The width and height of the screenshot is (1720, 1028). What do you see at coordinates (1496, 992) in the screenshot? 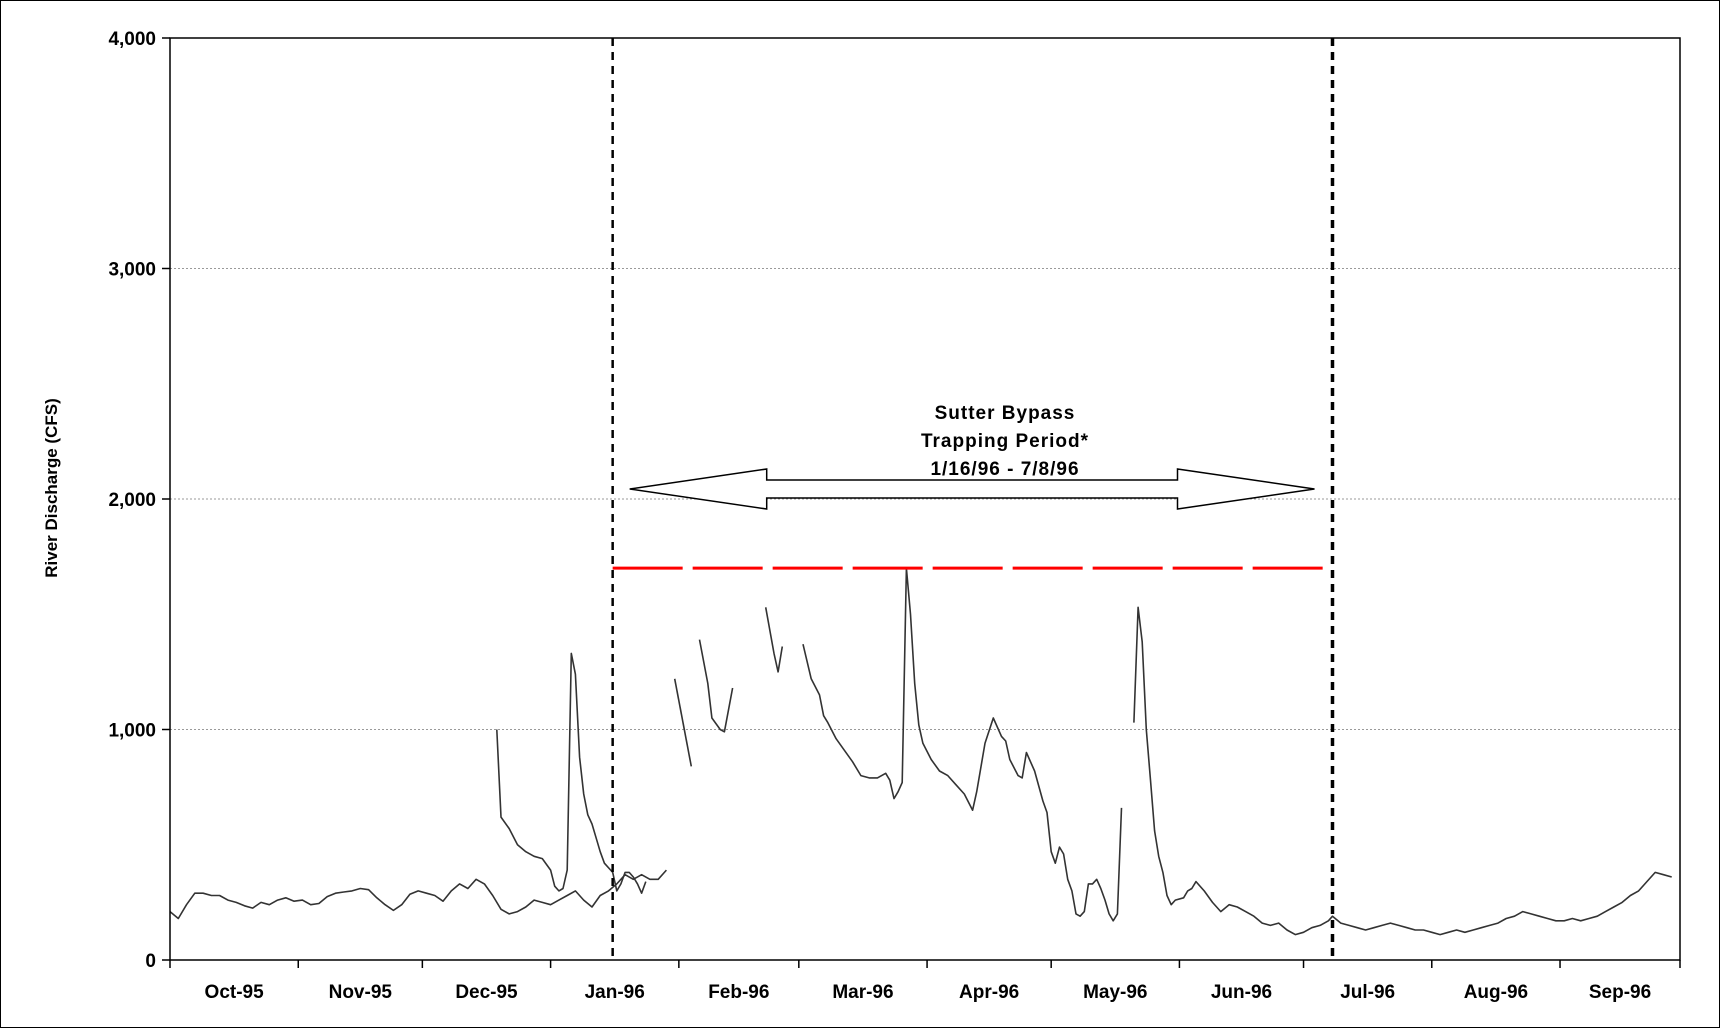
I see `x-tick-label-10: Aug-96` at bounding box center [1496, 992].